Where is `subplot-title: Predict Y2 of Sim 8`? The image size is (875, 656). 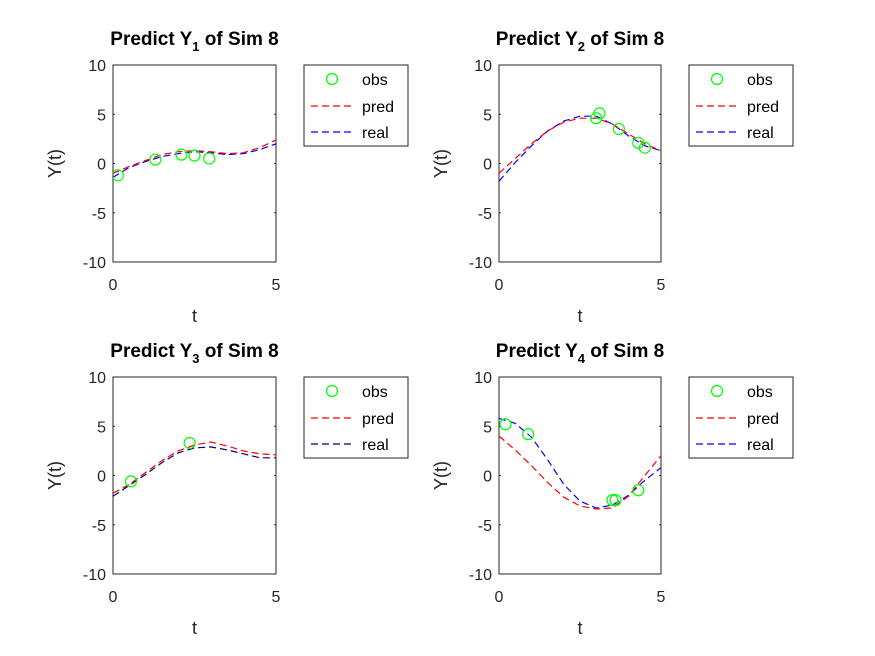
subplot-title: Predict Y2 of Sim 8 is located at coordinates (580, 41).